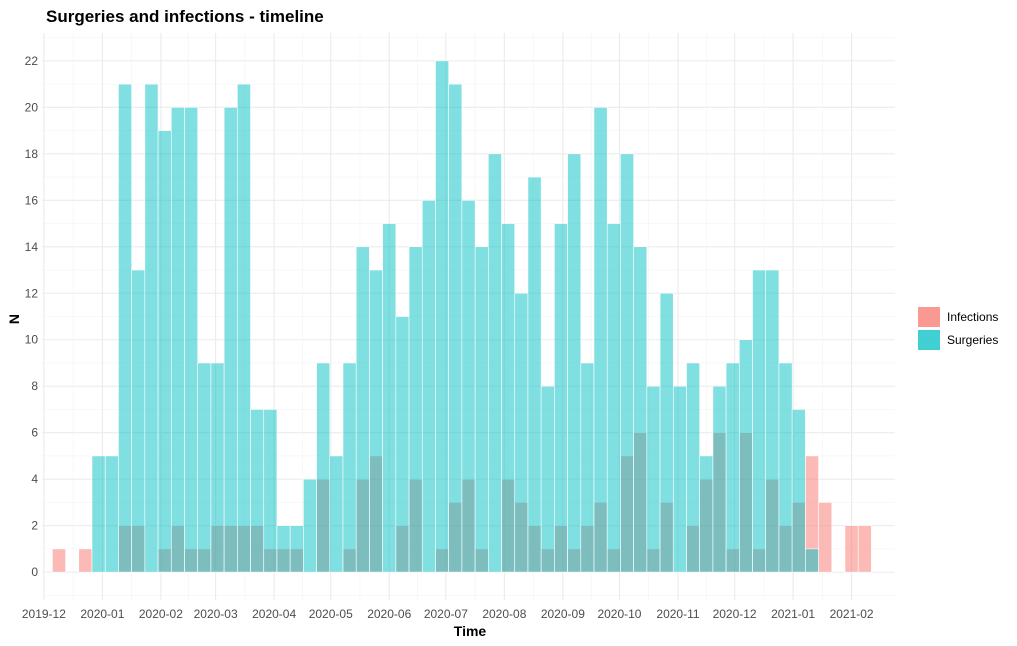 The width and height of the screenshot is (1017, 646). Describe the element at coordinates (14, 319) in the screenshot. I see `y-axis-title: N` at that location.